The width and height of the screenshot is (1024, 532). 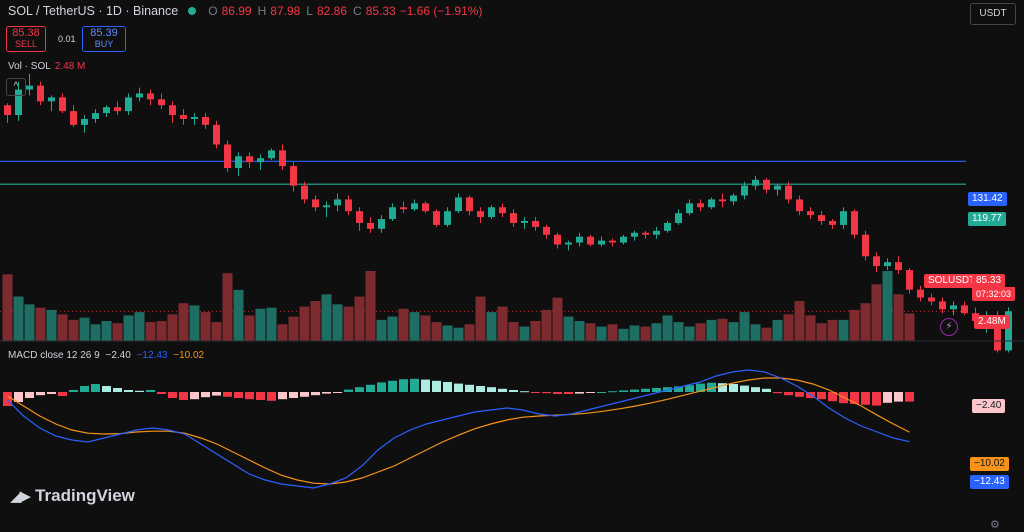 What do you see at coordinates (949, 327) in the screenshot?
I see `lightning-icon: ⚡` at bounding box center [949, 327].